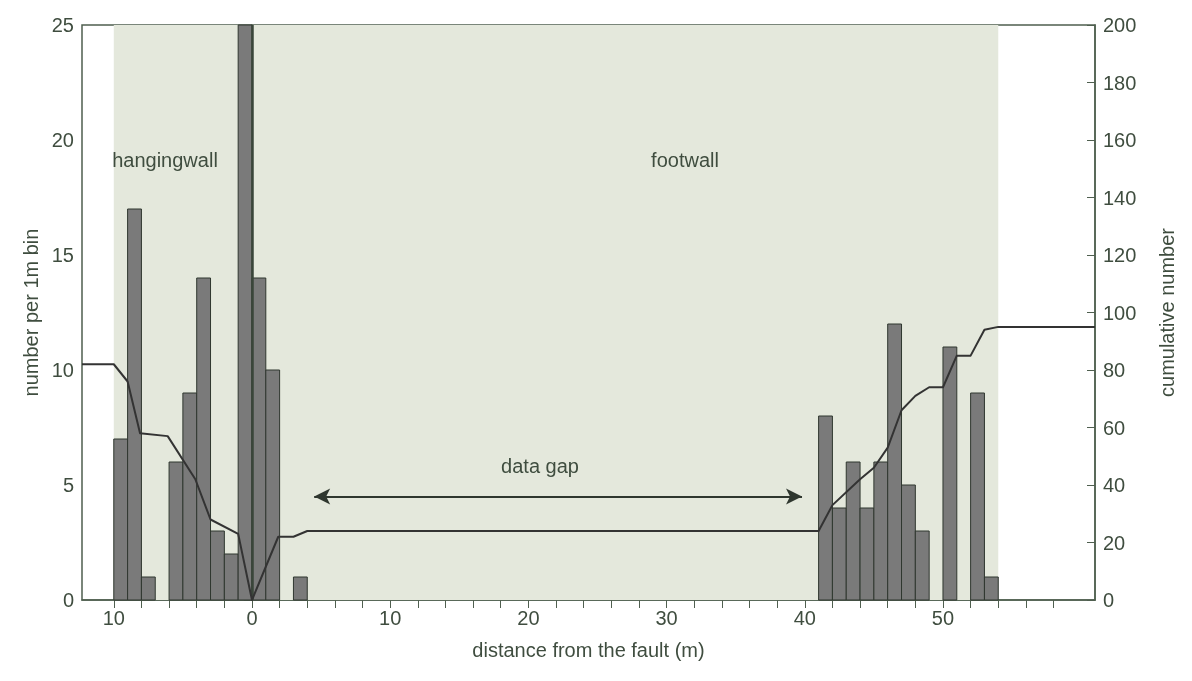  Describe the element at coordinates (1109, 600) in the screenshot. I see `y2-tick-label: 0` at that location.